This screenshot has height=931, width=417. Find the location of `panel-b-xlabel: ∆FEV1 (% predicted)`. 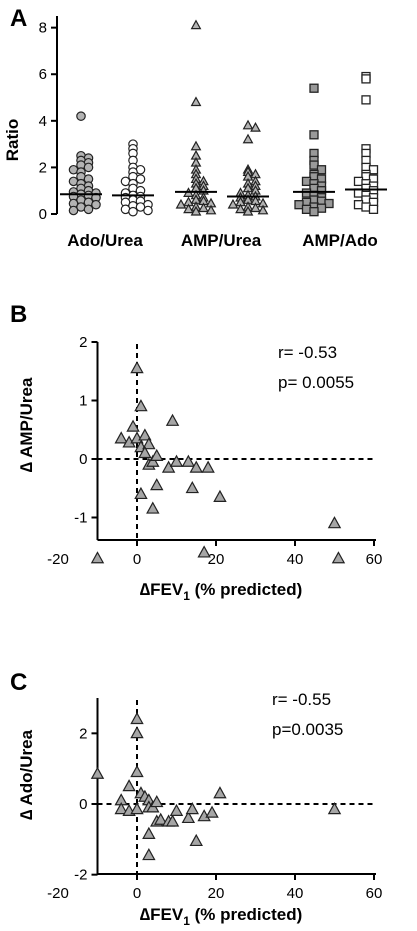

panel-b-xlabel: ∆FEV1 (% predicted) is located at coordinates (221, 591).